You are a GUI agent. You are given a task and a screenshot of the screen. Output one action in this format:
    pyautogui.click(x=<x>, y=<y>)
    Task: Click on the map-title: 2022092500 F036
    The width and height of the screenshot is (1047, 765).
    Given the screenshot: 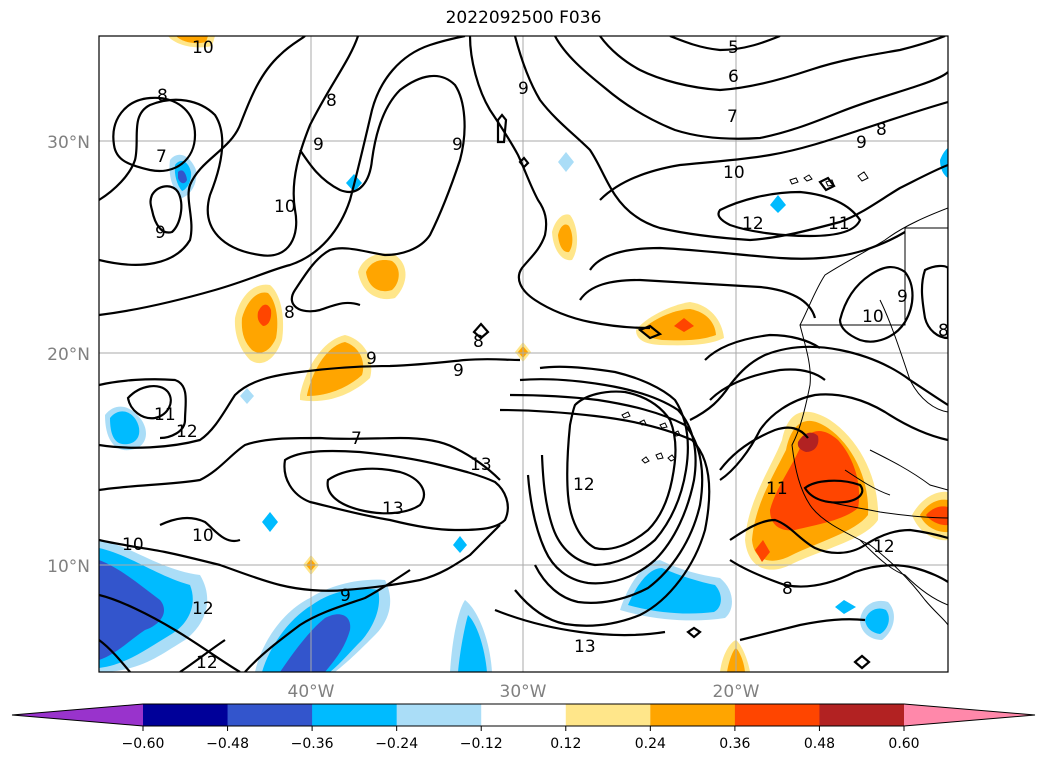 What is the action you would take?
    pyautogui.click(x=523, y=18)
    